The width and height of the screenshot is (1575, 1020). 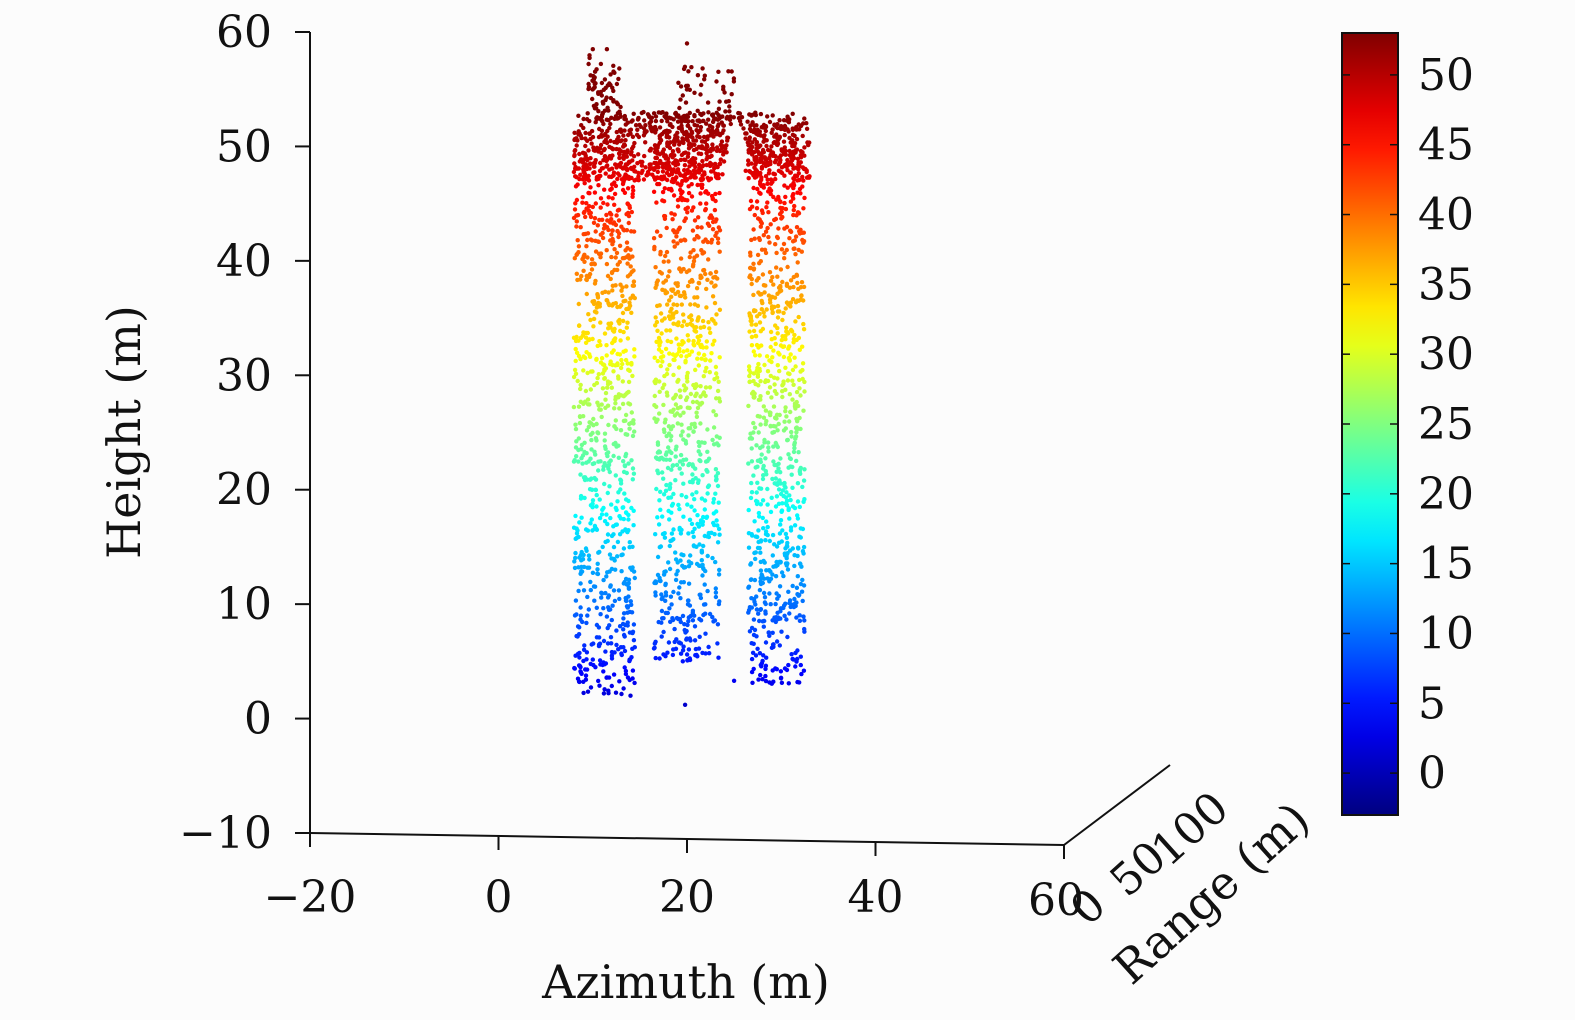 What do you see at coordinates (1446, 215) in the screenshot?
I see `colorbar-tick-label: 40` at bounding box center [1446, 215].